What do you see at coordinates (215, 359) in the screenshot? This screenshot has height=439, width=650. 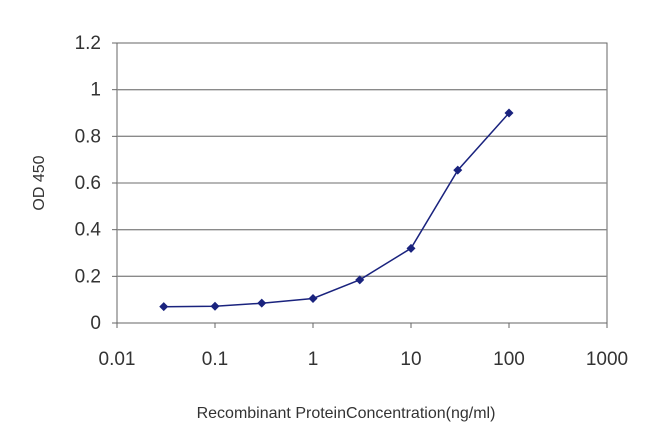 I see `x-tick-label: 0.1` at bounding box center [215, 359].